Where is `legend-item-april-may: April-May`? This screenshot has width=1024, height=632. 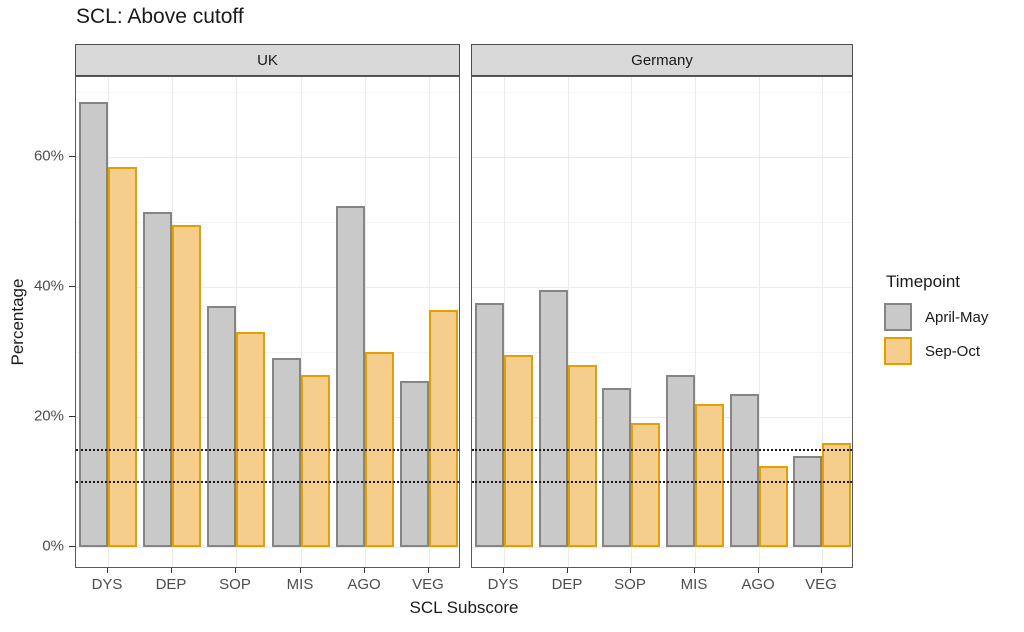
legend-item-april-may: April-May is located at coordinates (936, 317).